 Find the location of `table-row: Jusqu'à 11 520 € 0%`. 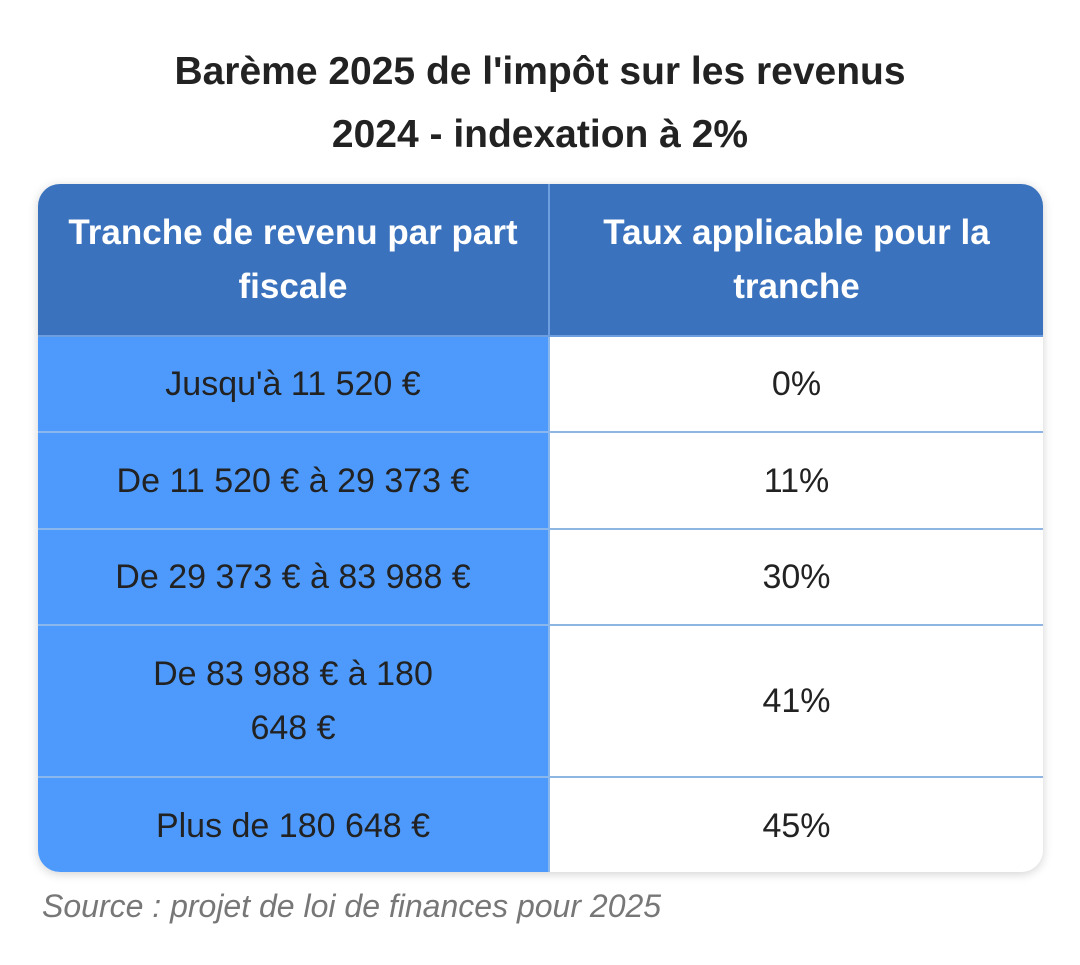

table-row: Jusqu'à 11 520 € 0% is located at coordinates (540, 384).